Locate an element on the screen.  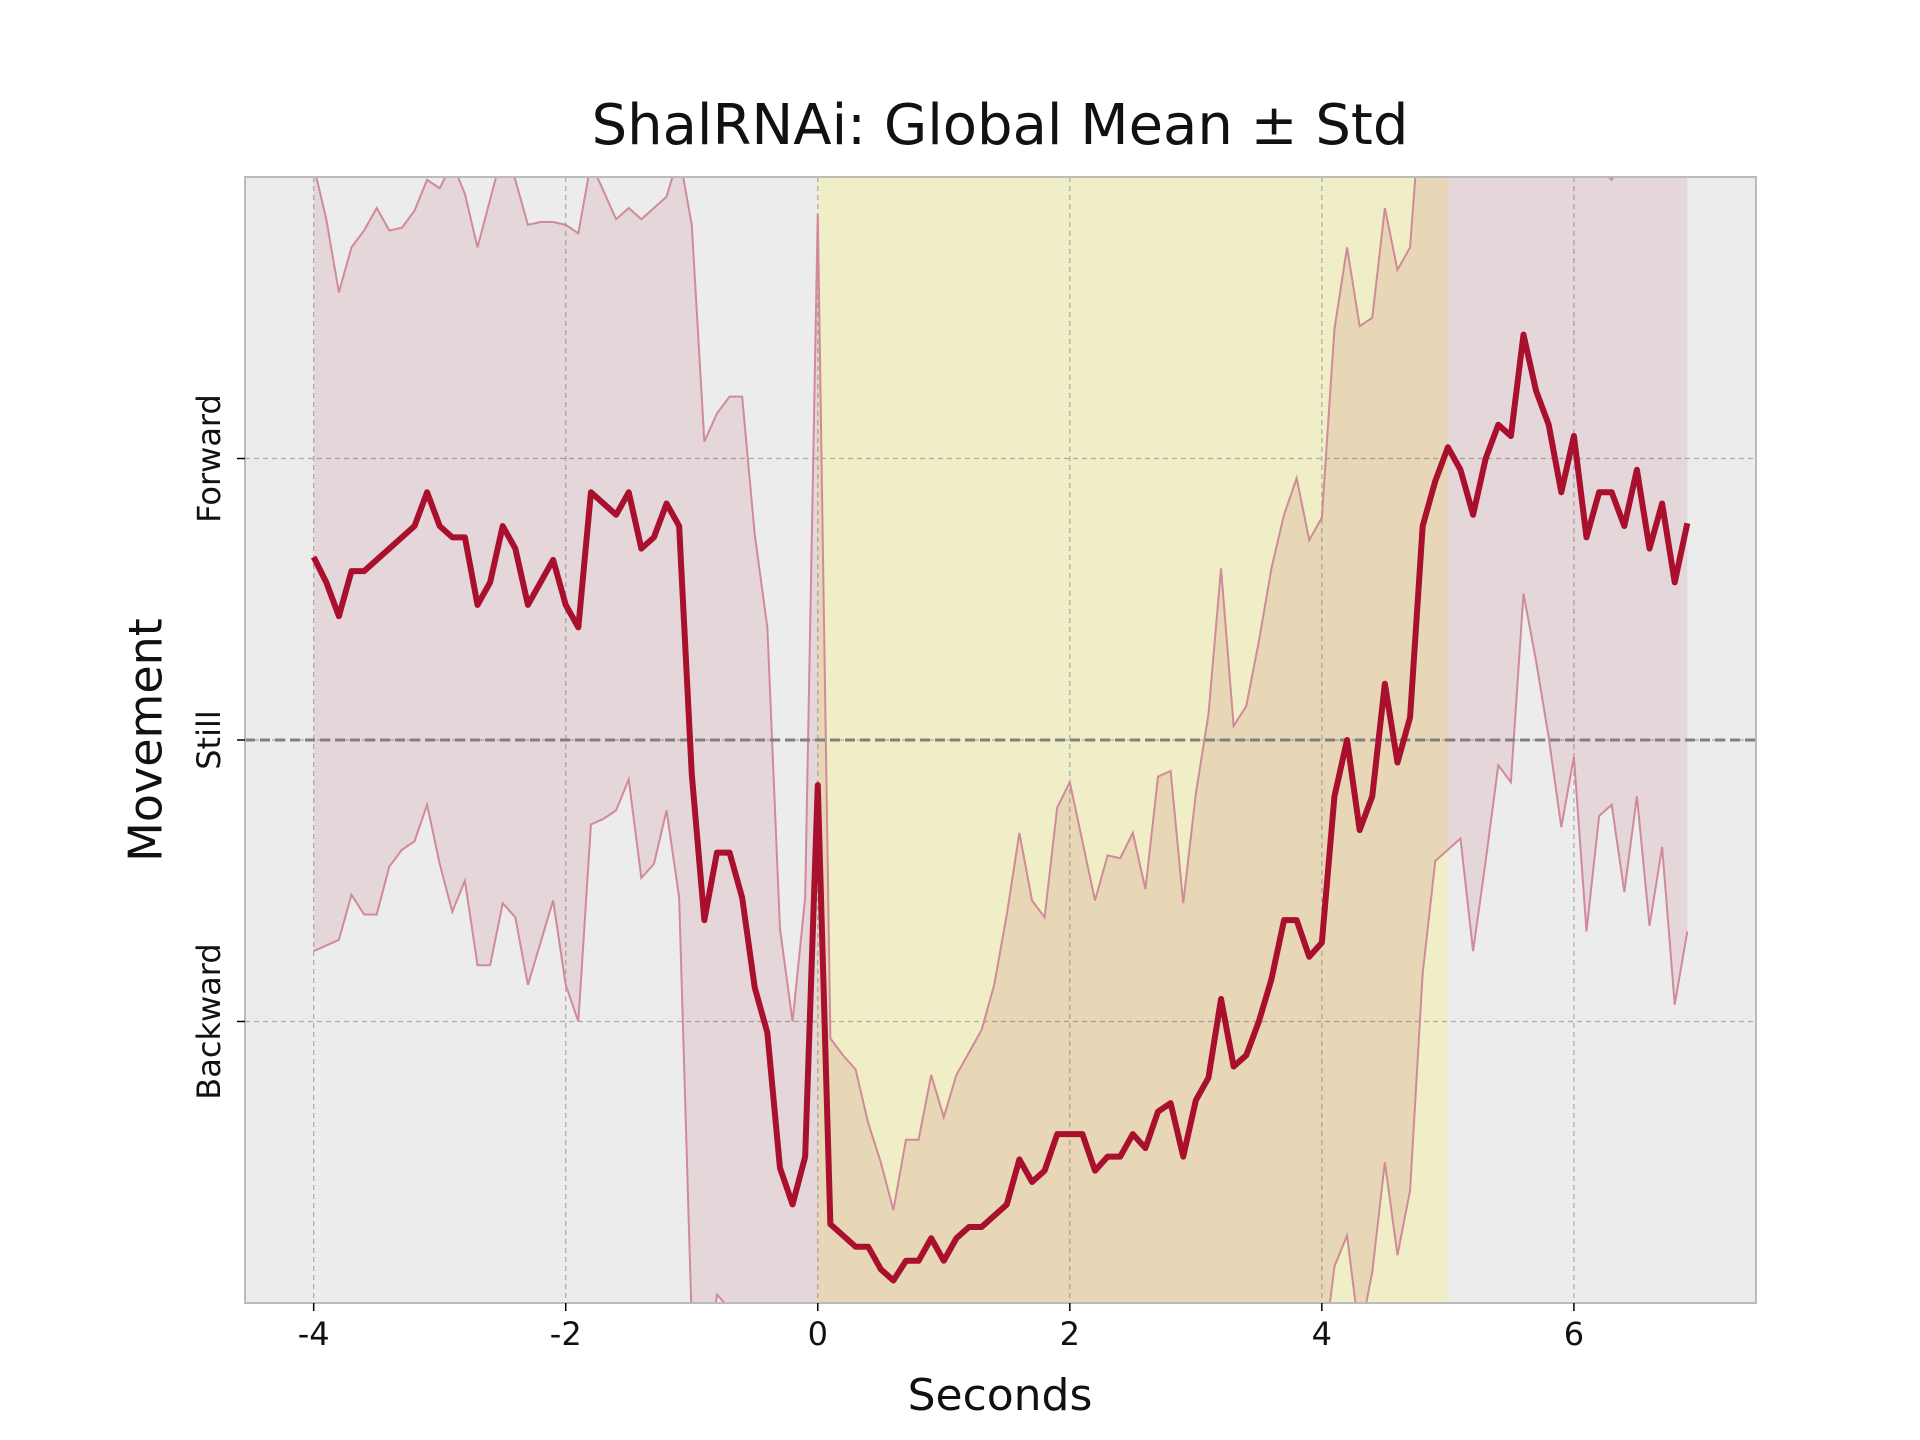
x-axis-label: Seconds is located at coordinates (1000, 1395).